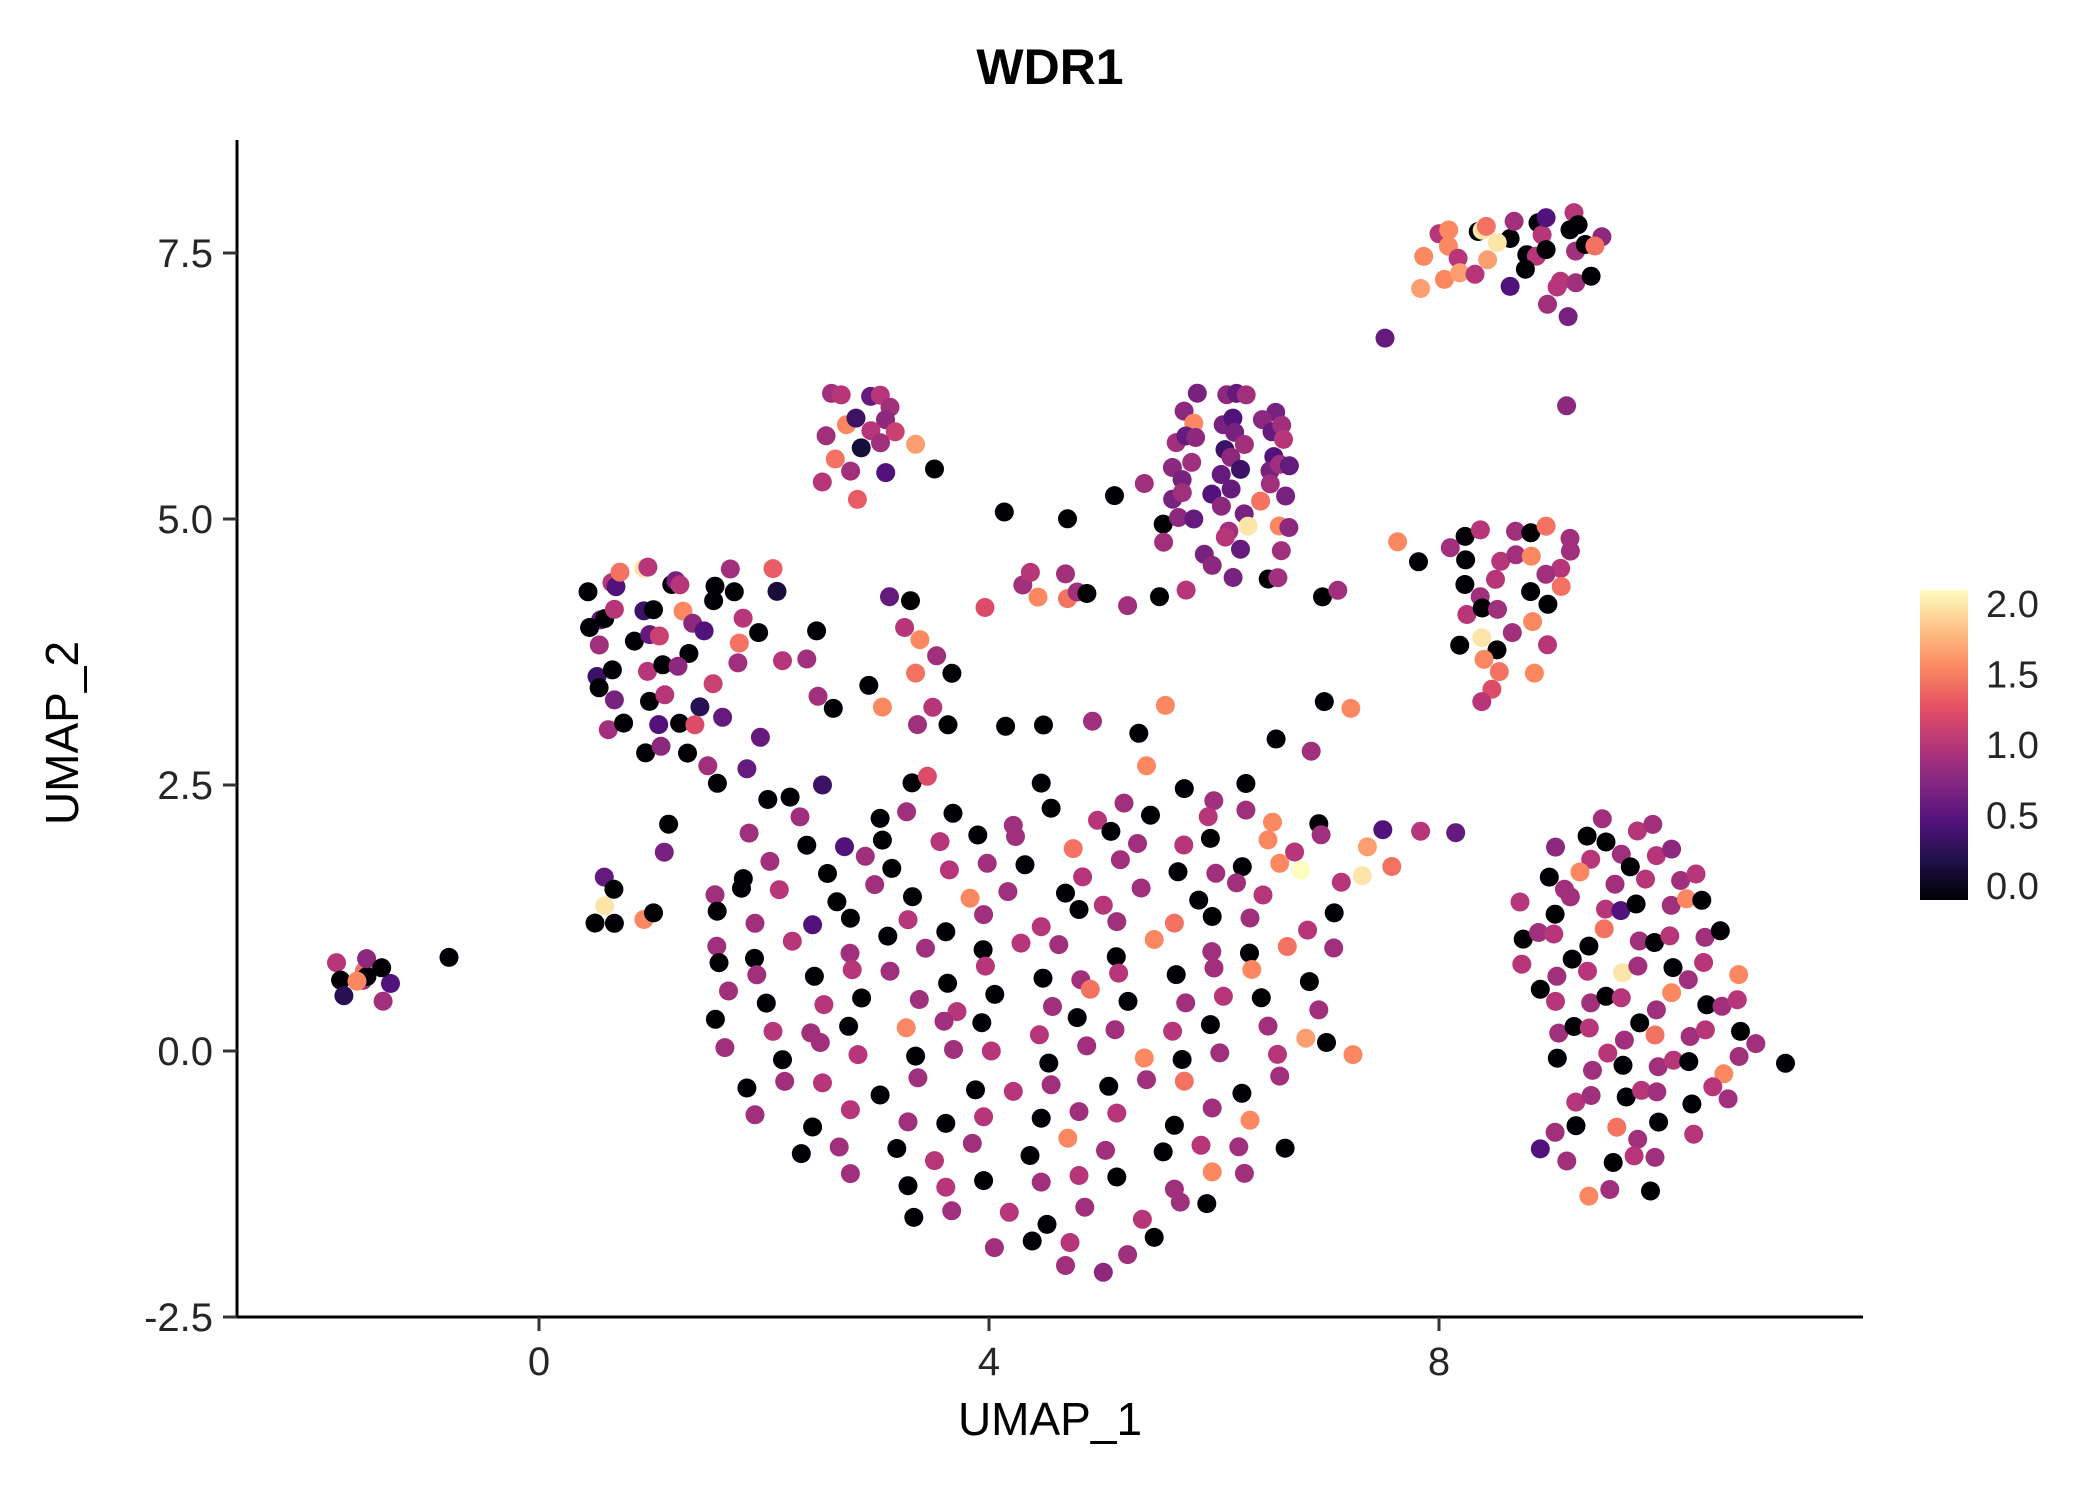 This screenshot has height=1500, width=2100. Describe the element at coordinates (1439, 1362) in the screenshot. I see `x-tick-label: 8` at that location.